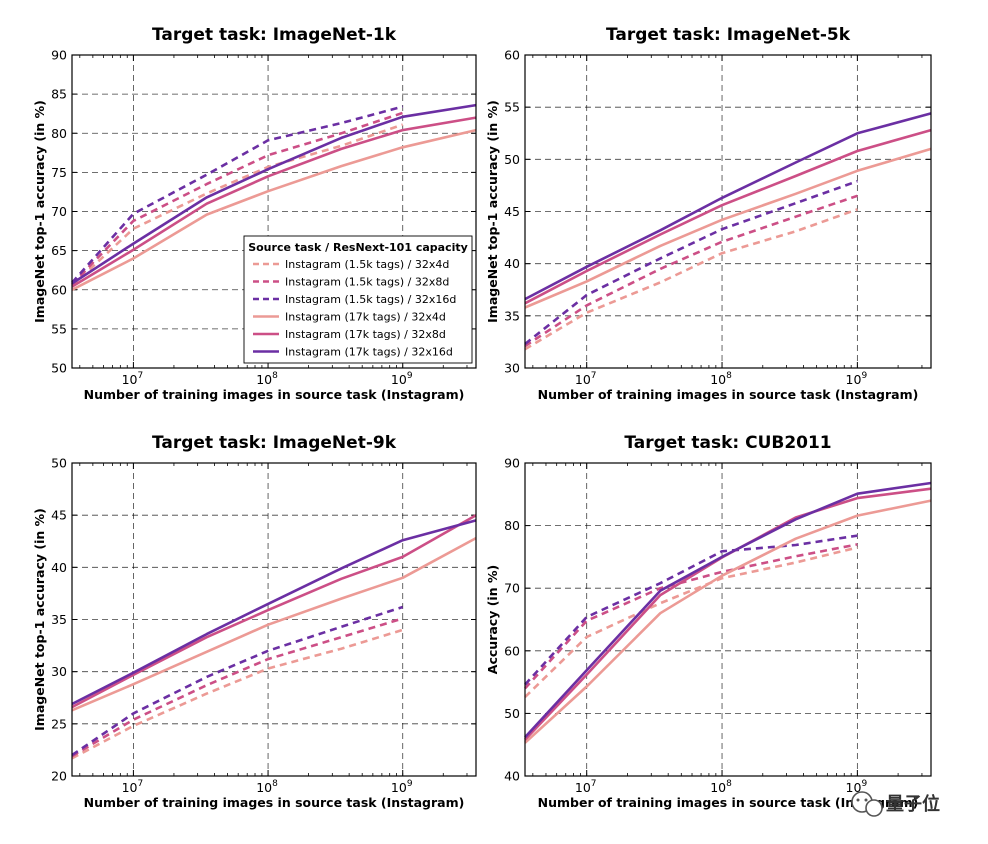  Describe the element at coordinates (369, 352) in the screenshot. I see `legend-entry-label: Instagram (17k tags) / 32x16d` at that location.